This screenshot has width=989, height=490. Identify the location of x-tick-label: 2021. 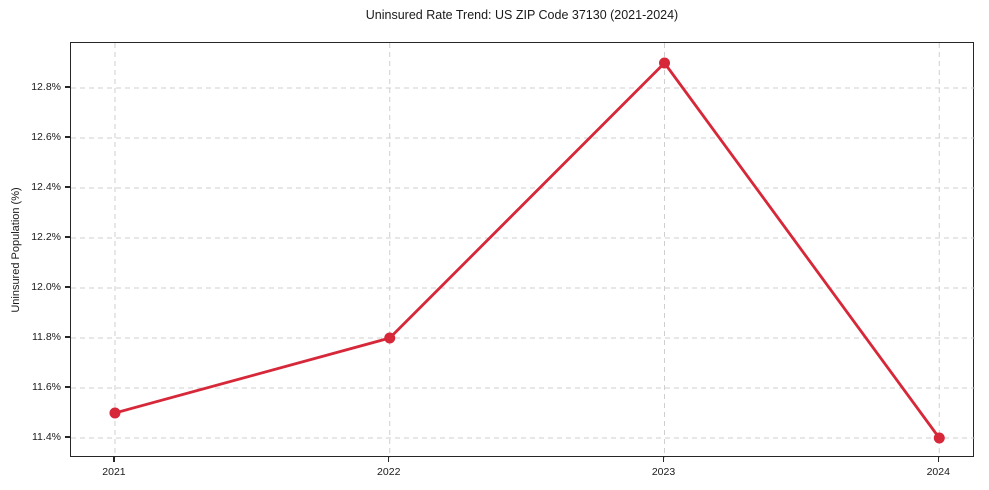
(114, 472).